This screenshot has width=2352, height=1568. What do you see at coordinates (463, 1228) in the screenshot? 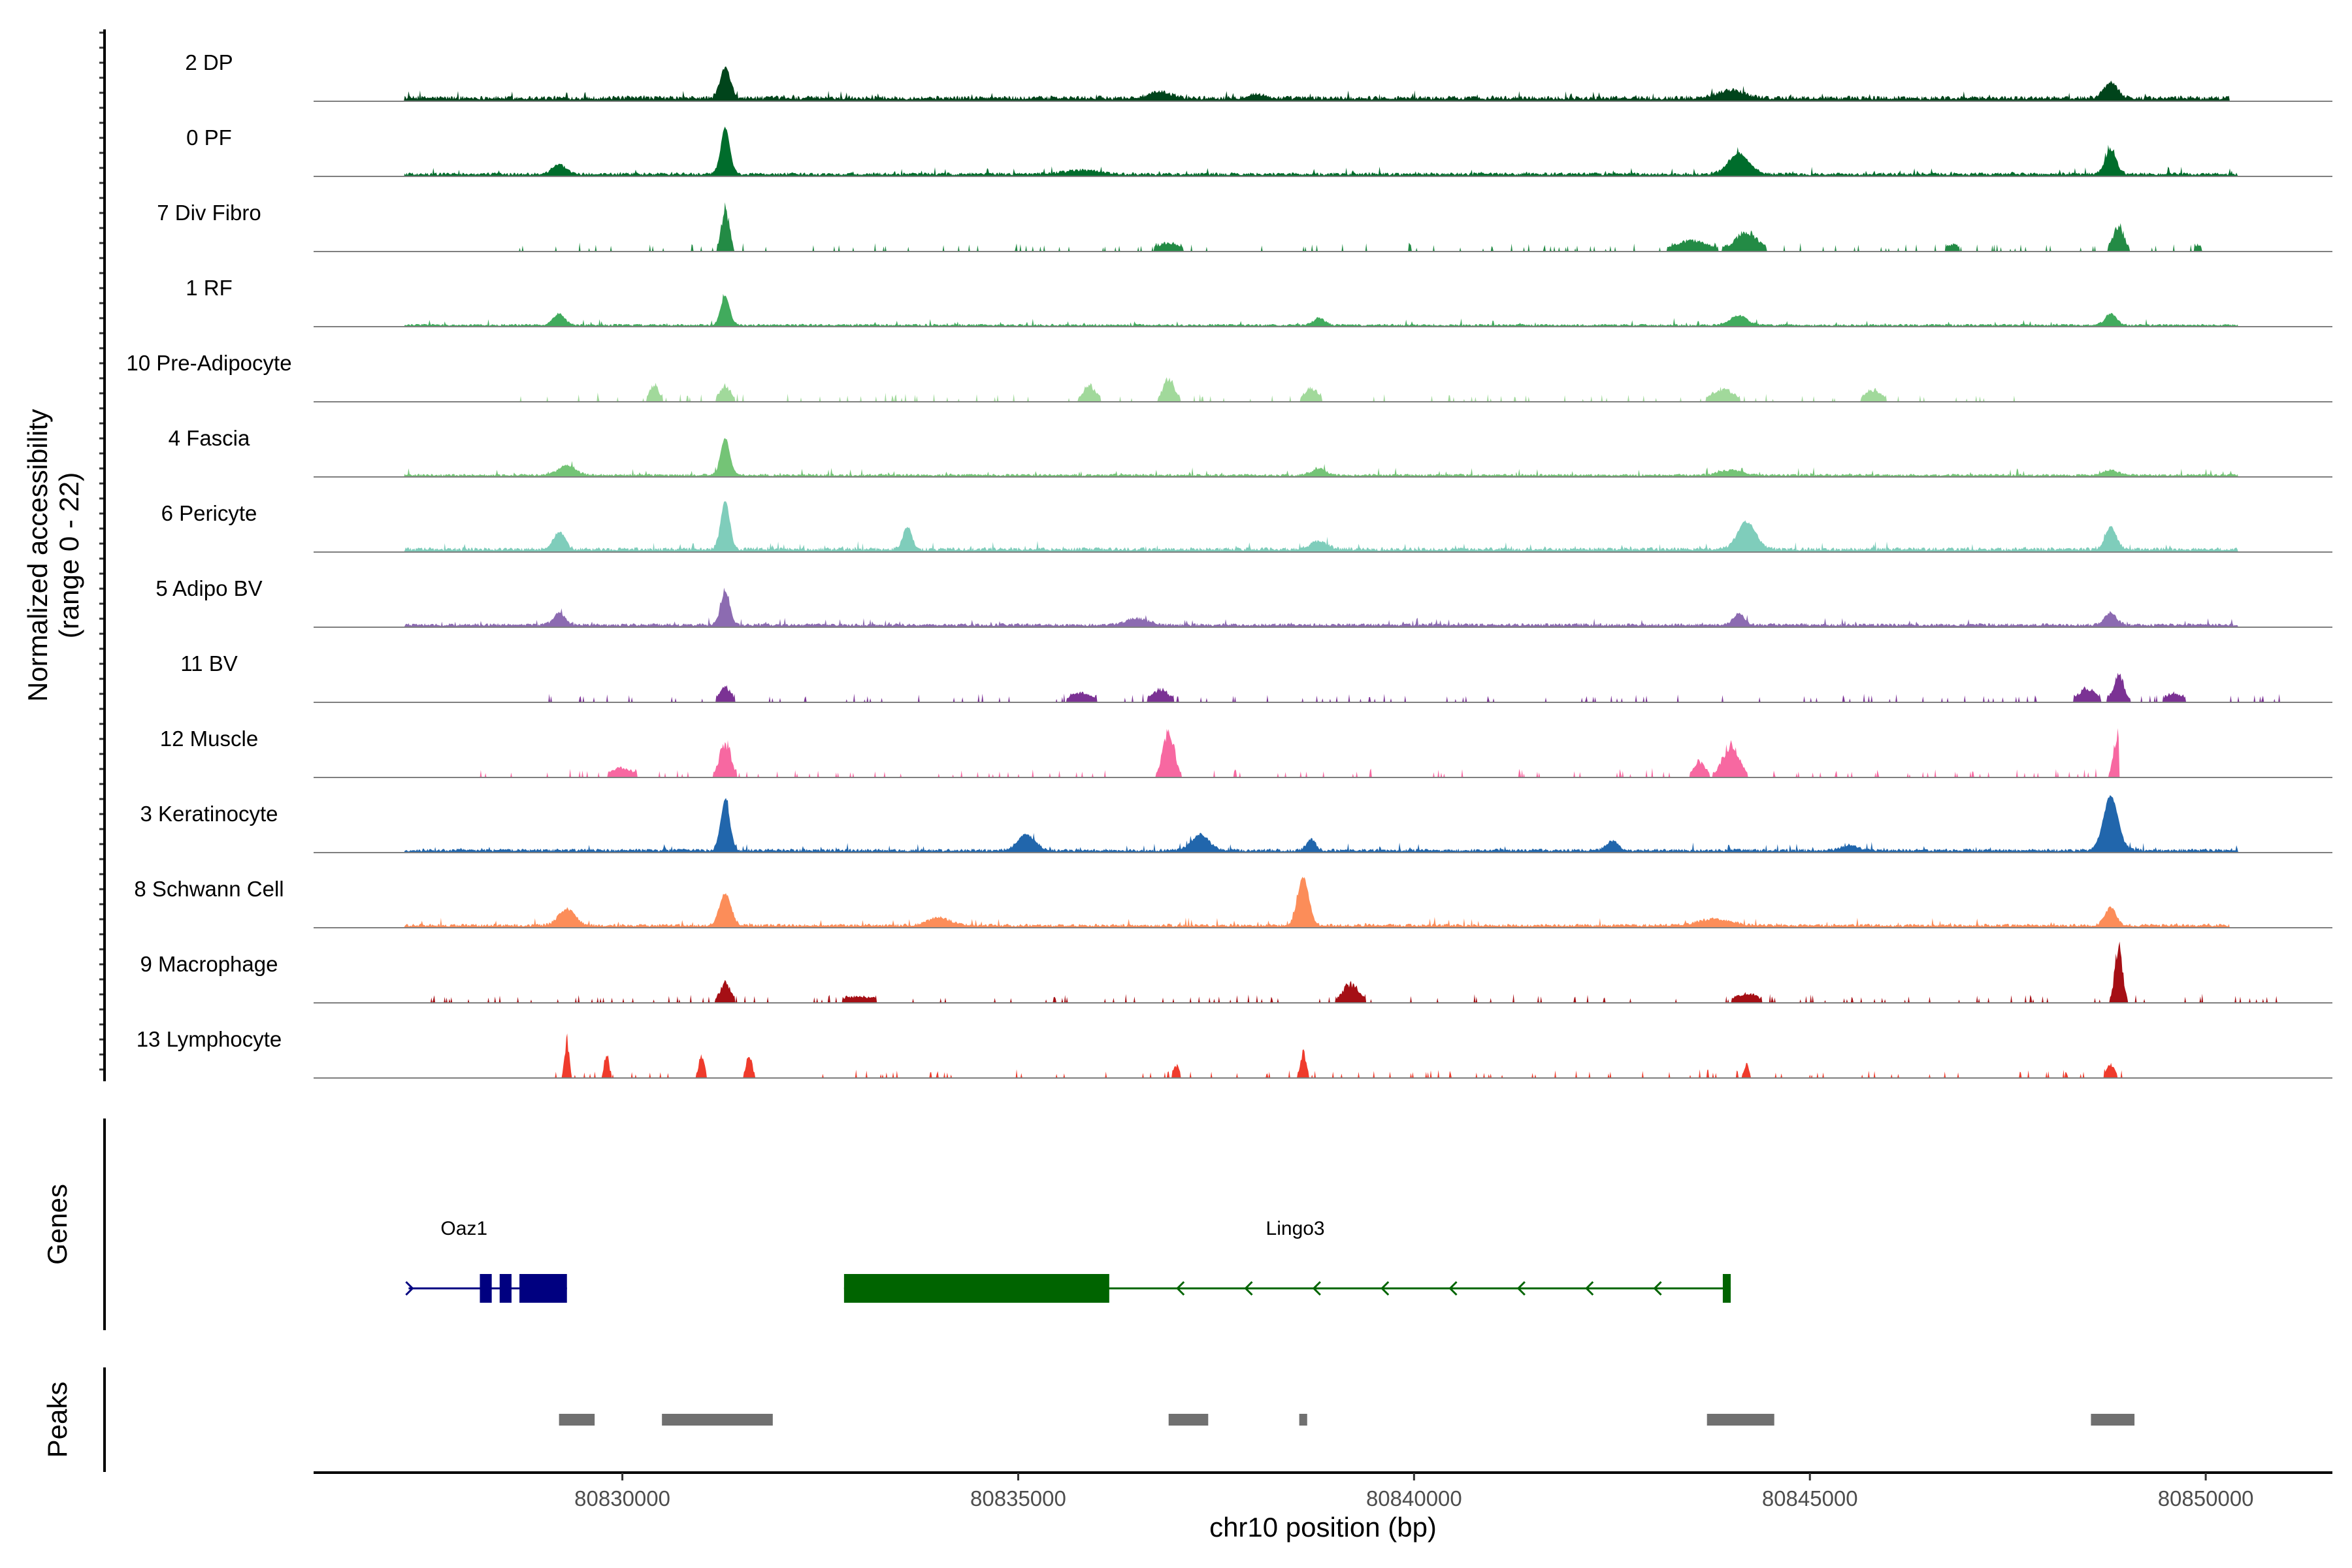
I see `gene-label: Oaz1` at bounding box center [463, 1228].